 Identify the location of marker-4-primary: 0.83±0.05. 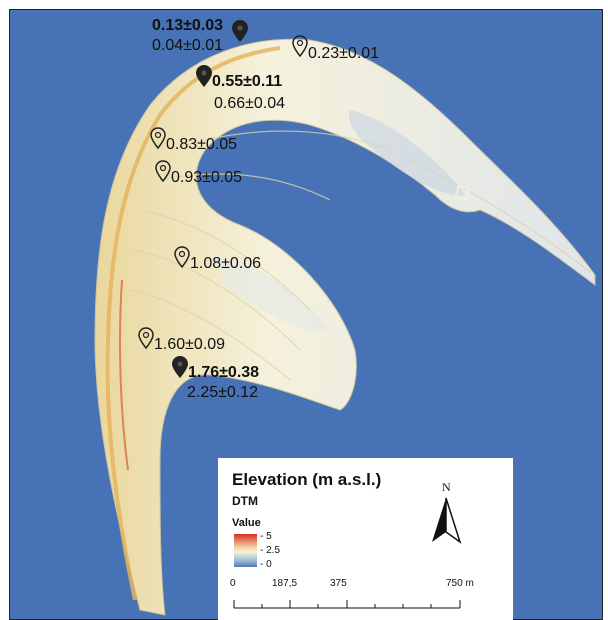
(202, 144).